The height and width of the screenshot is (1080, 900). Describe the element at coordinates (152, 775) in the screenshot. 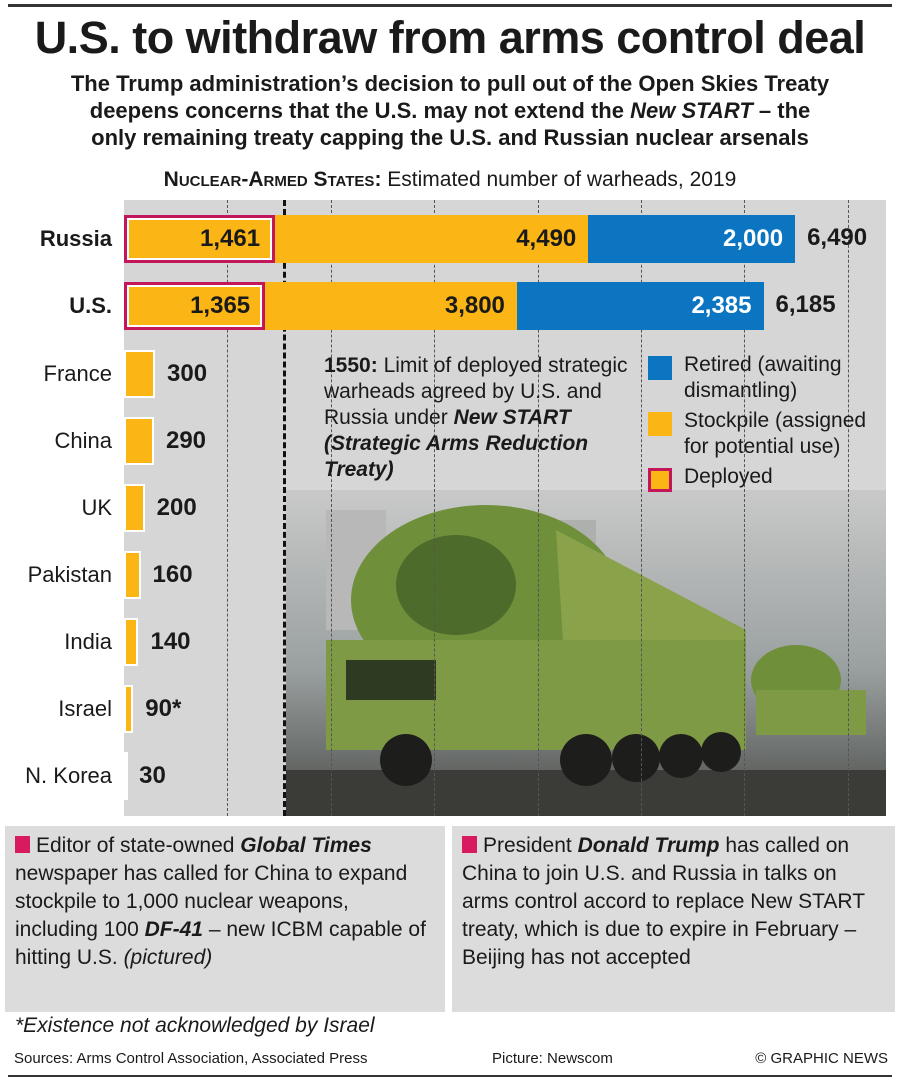

I see `value-label: 30` at that location.